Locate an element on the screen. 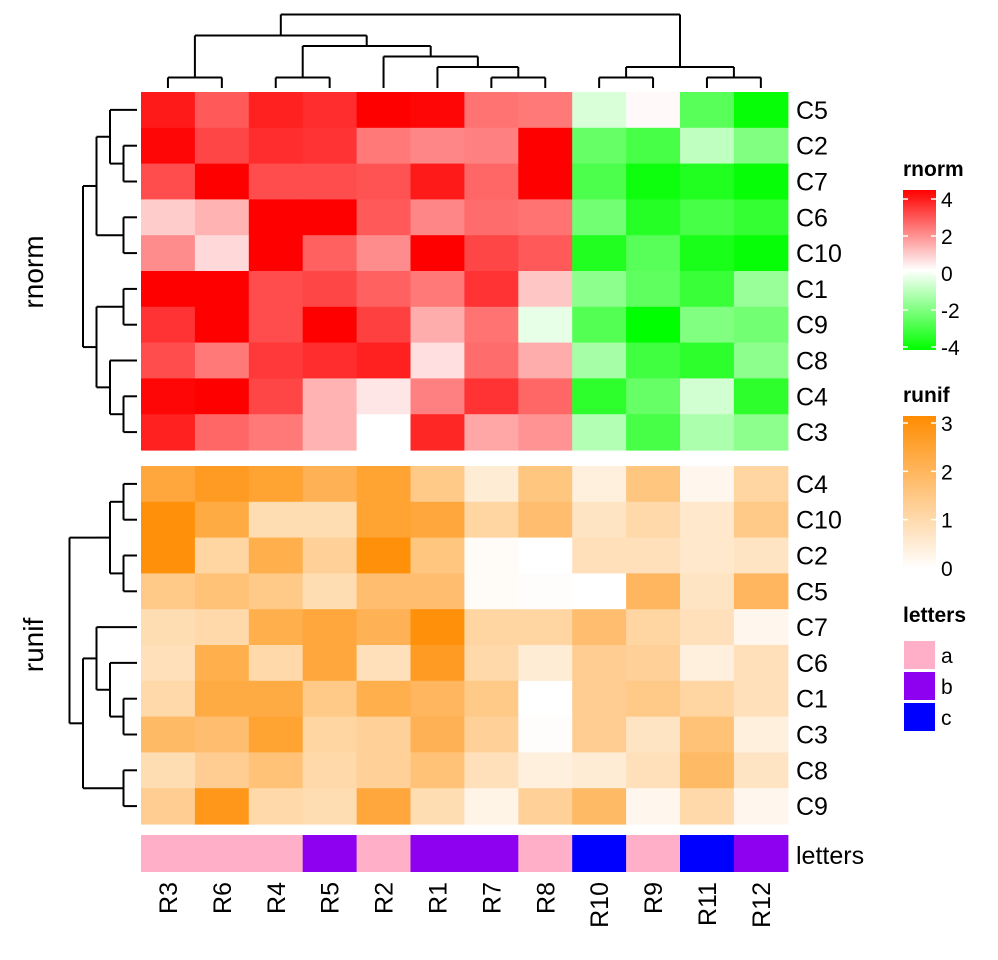 The image size is (998, 960). letters-annotation-cell-R1 is located at coordinates (437, 853).